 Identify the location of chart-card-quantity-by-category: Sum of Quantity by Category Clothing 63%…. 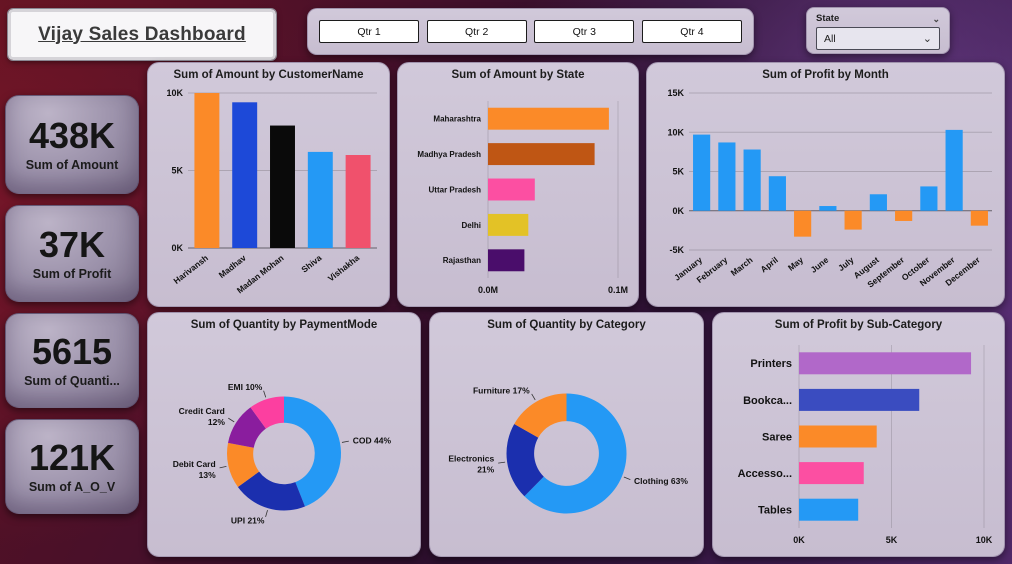
(566, 434).